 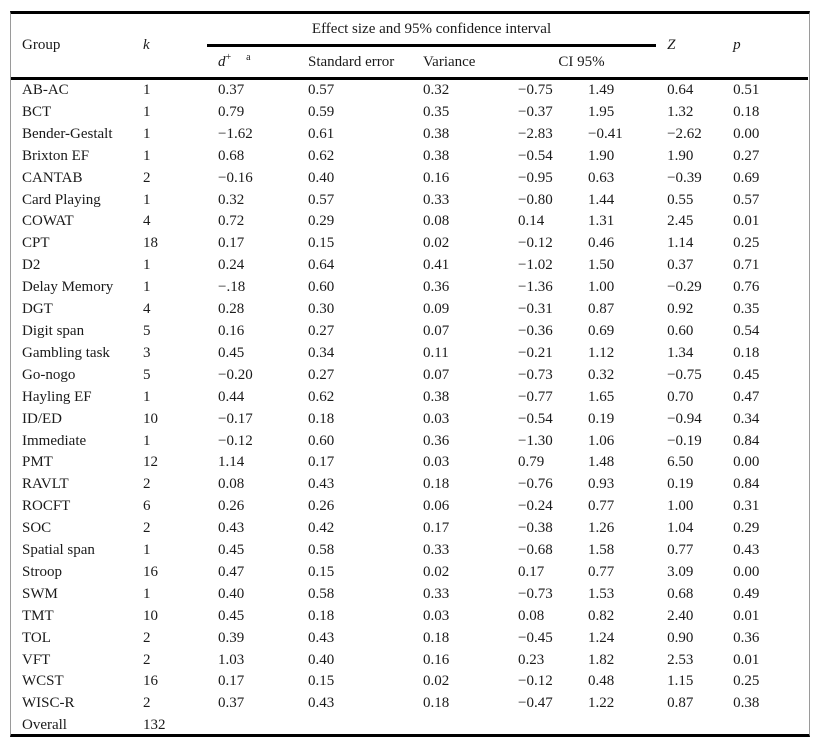 I want to click on cell-p: 0.71, so click(x=746, y=265).